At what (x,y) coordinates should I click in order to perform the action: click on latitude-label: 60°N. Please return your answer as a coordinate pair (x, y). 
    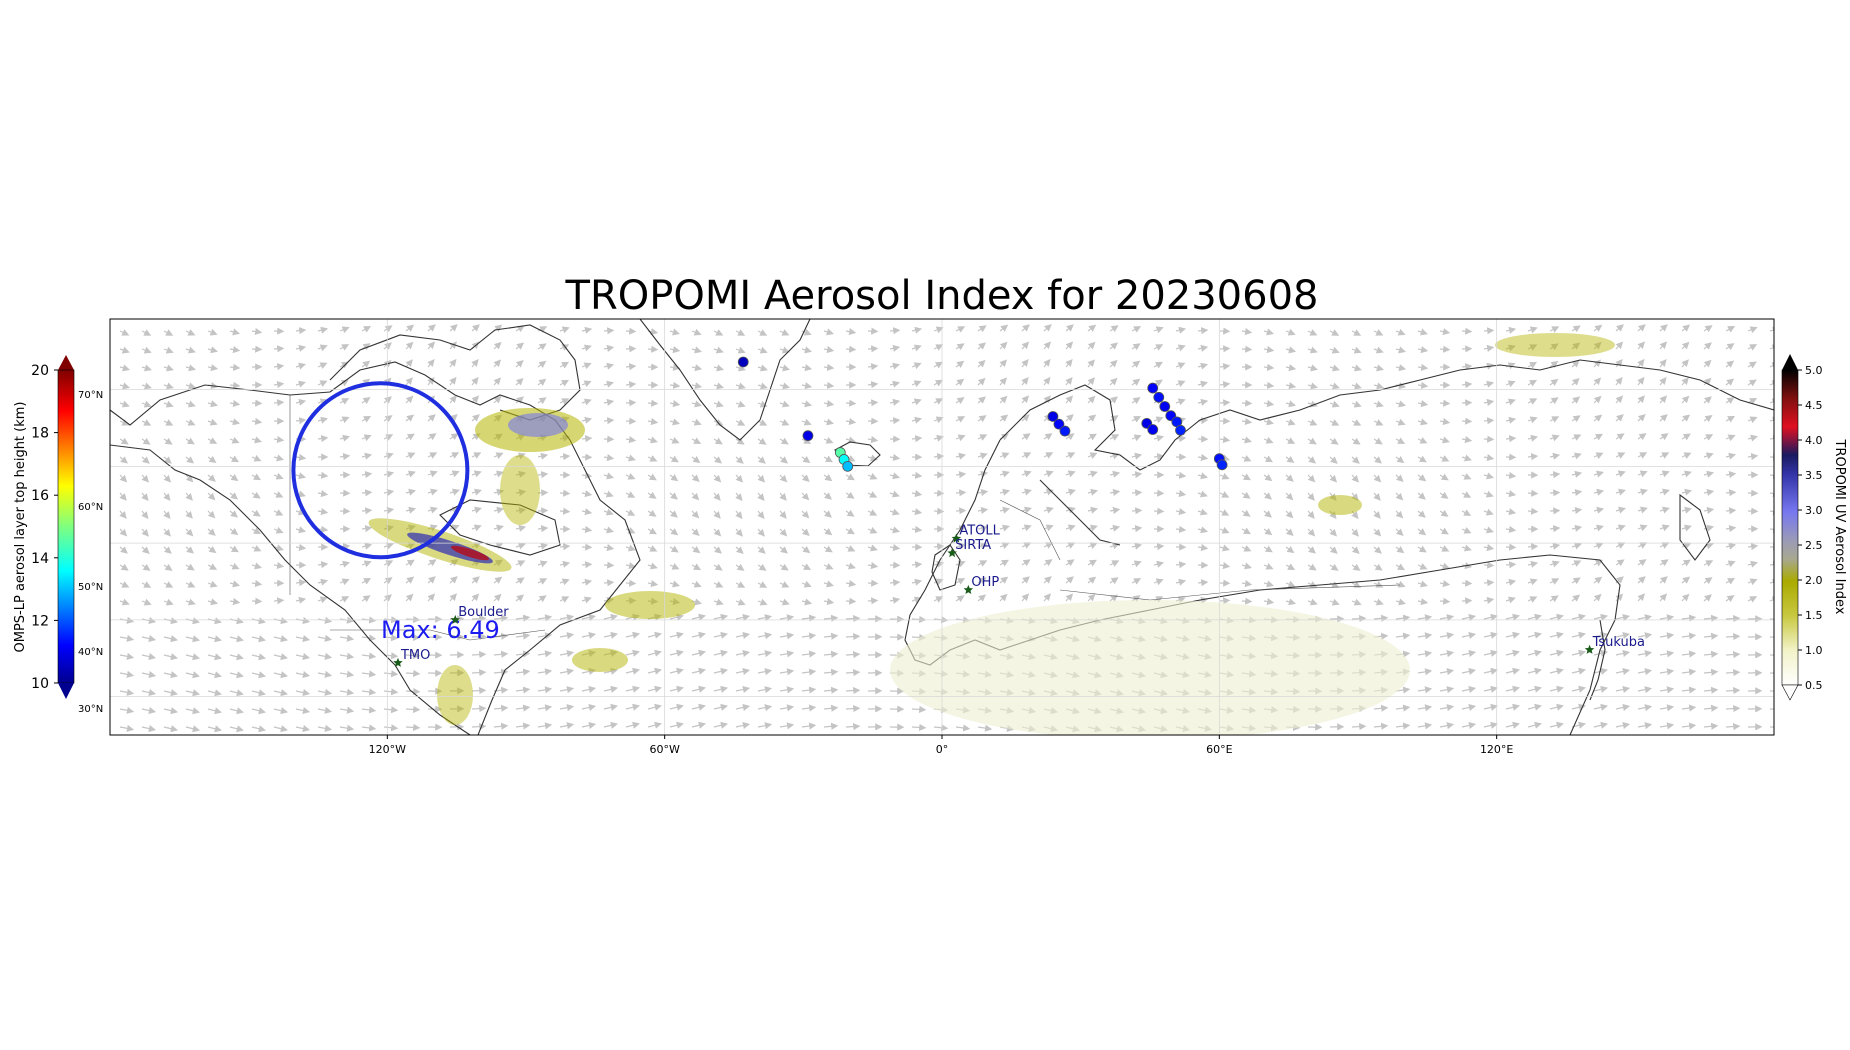
    Looking at the image, I should click on (90, 507).